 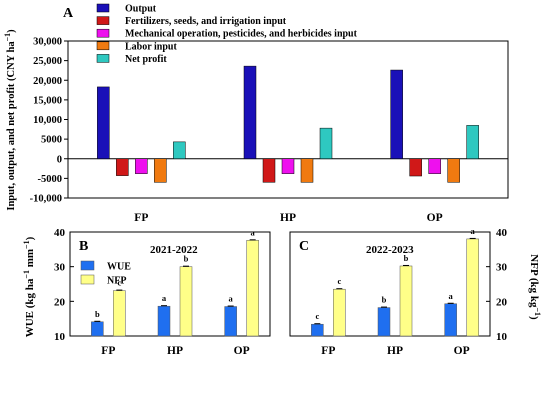 I want to click on panel-b-legend-label: WUE, so click(x=119, y=267).